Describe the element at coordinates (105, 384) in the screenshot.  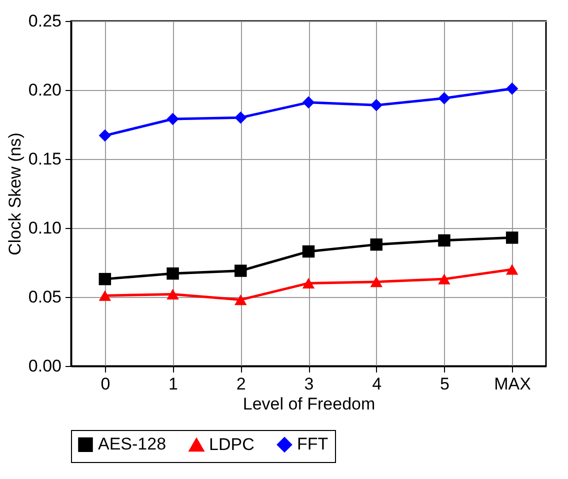
I see `x-tick-label: 0` at that location.